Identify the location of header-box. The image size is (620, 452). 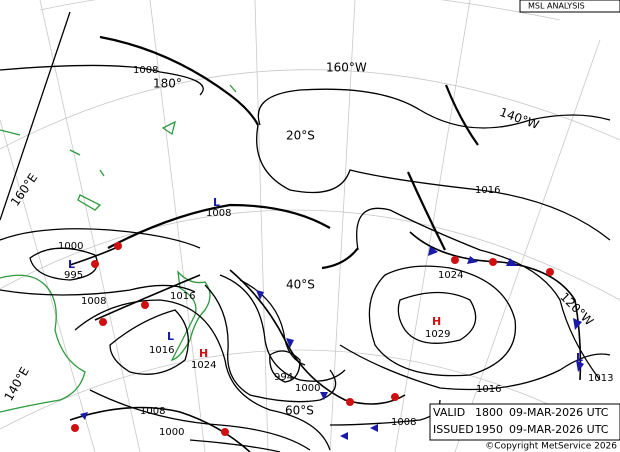
(569, 6).